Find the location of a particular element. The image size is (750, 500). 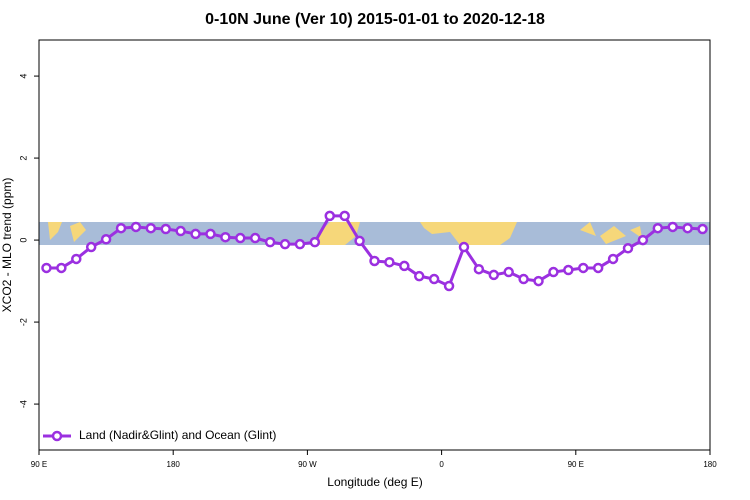

y-tick-label: -4 is located at coordinates (23, 404).